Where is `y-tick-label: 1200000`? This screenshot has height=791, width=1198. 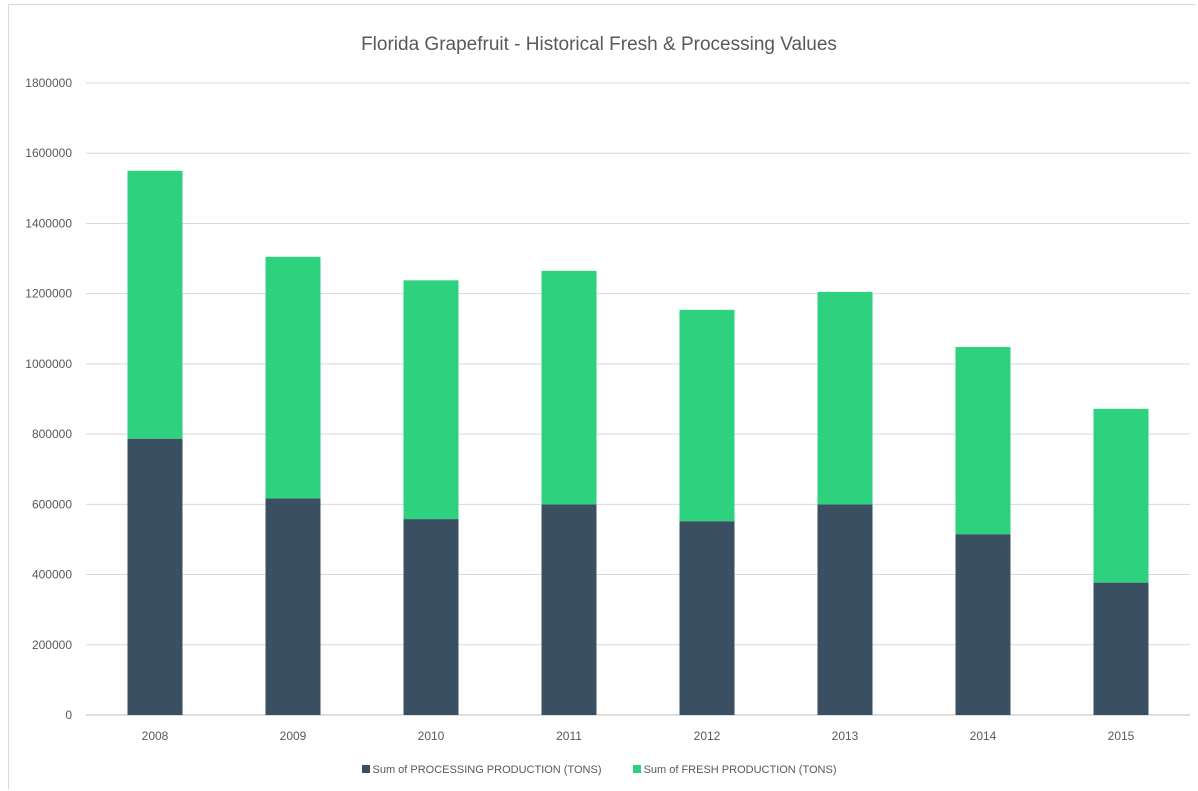 y-tick-label: 1200000 is located at coordinates (48, 294).